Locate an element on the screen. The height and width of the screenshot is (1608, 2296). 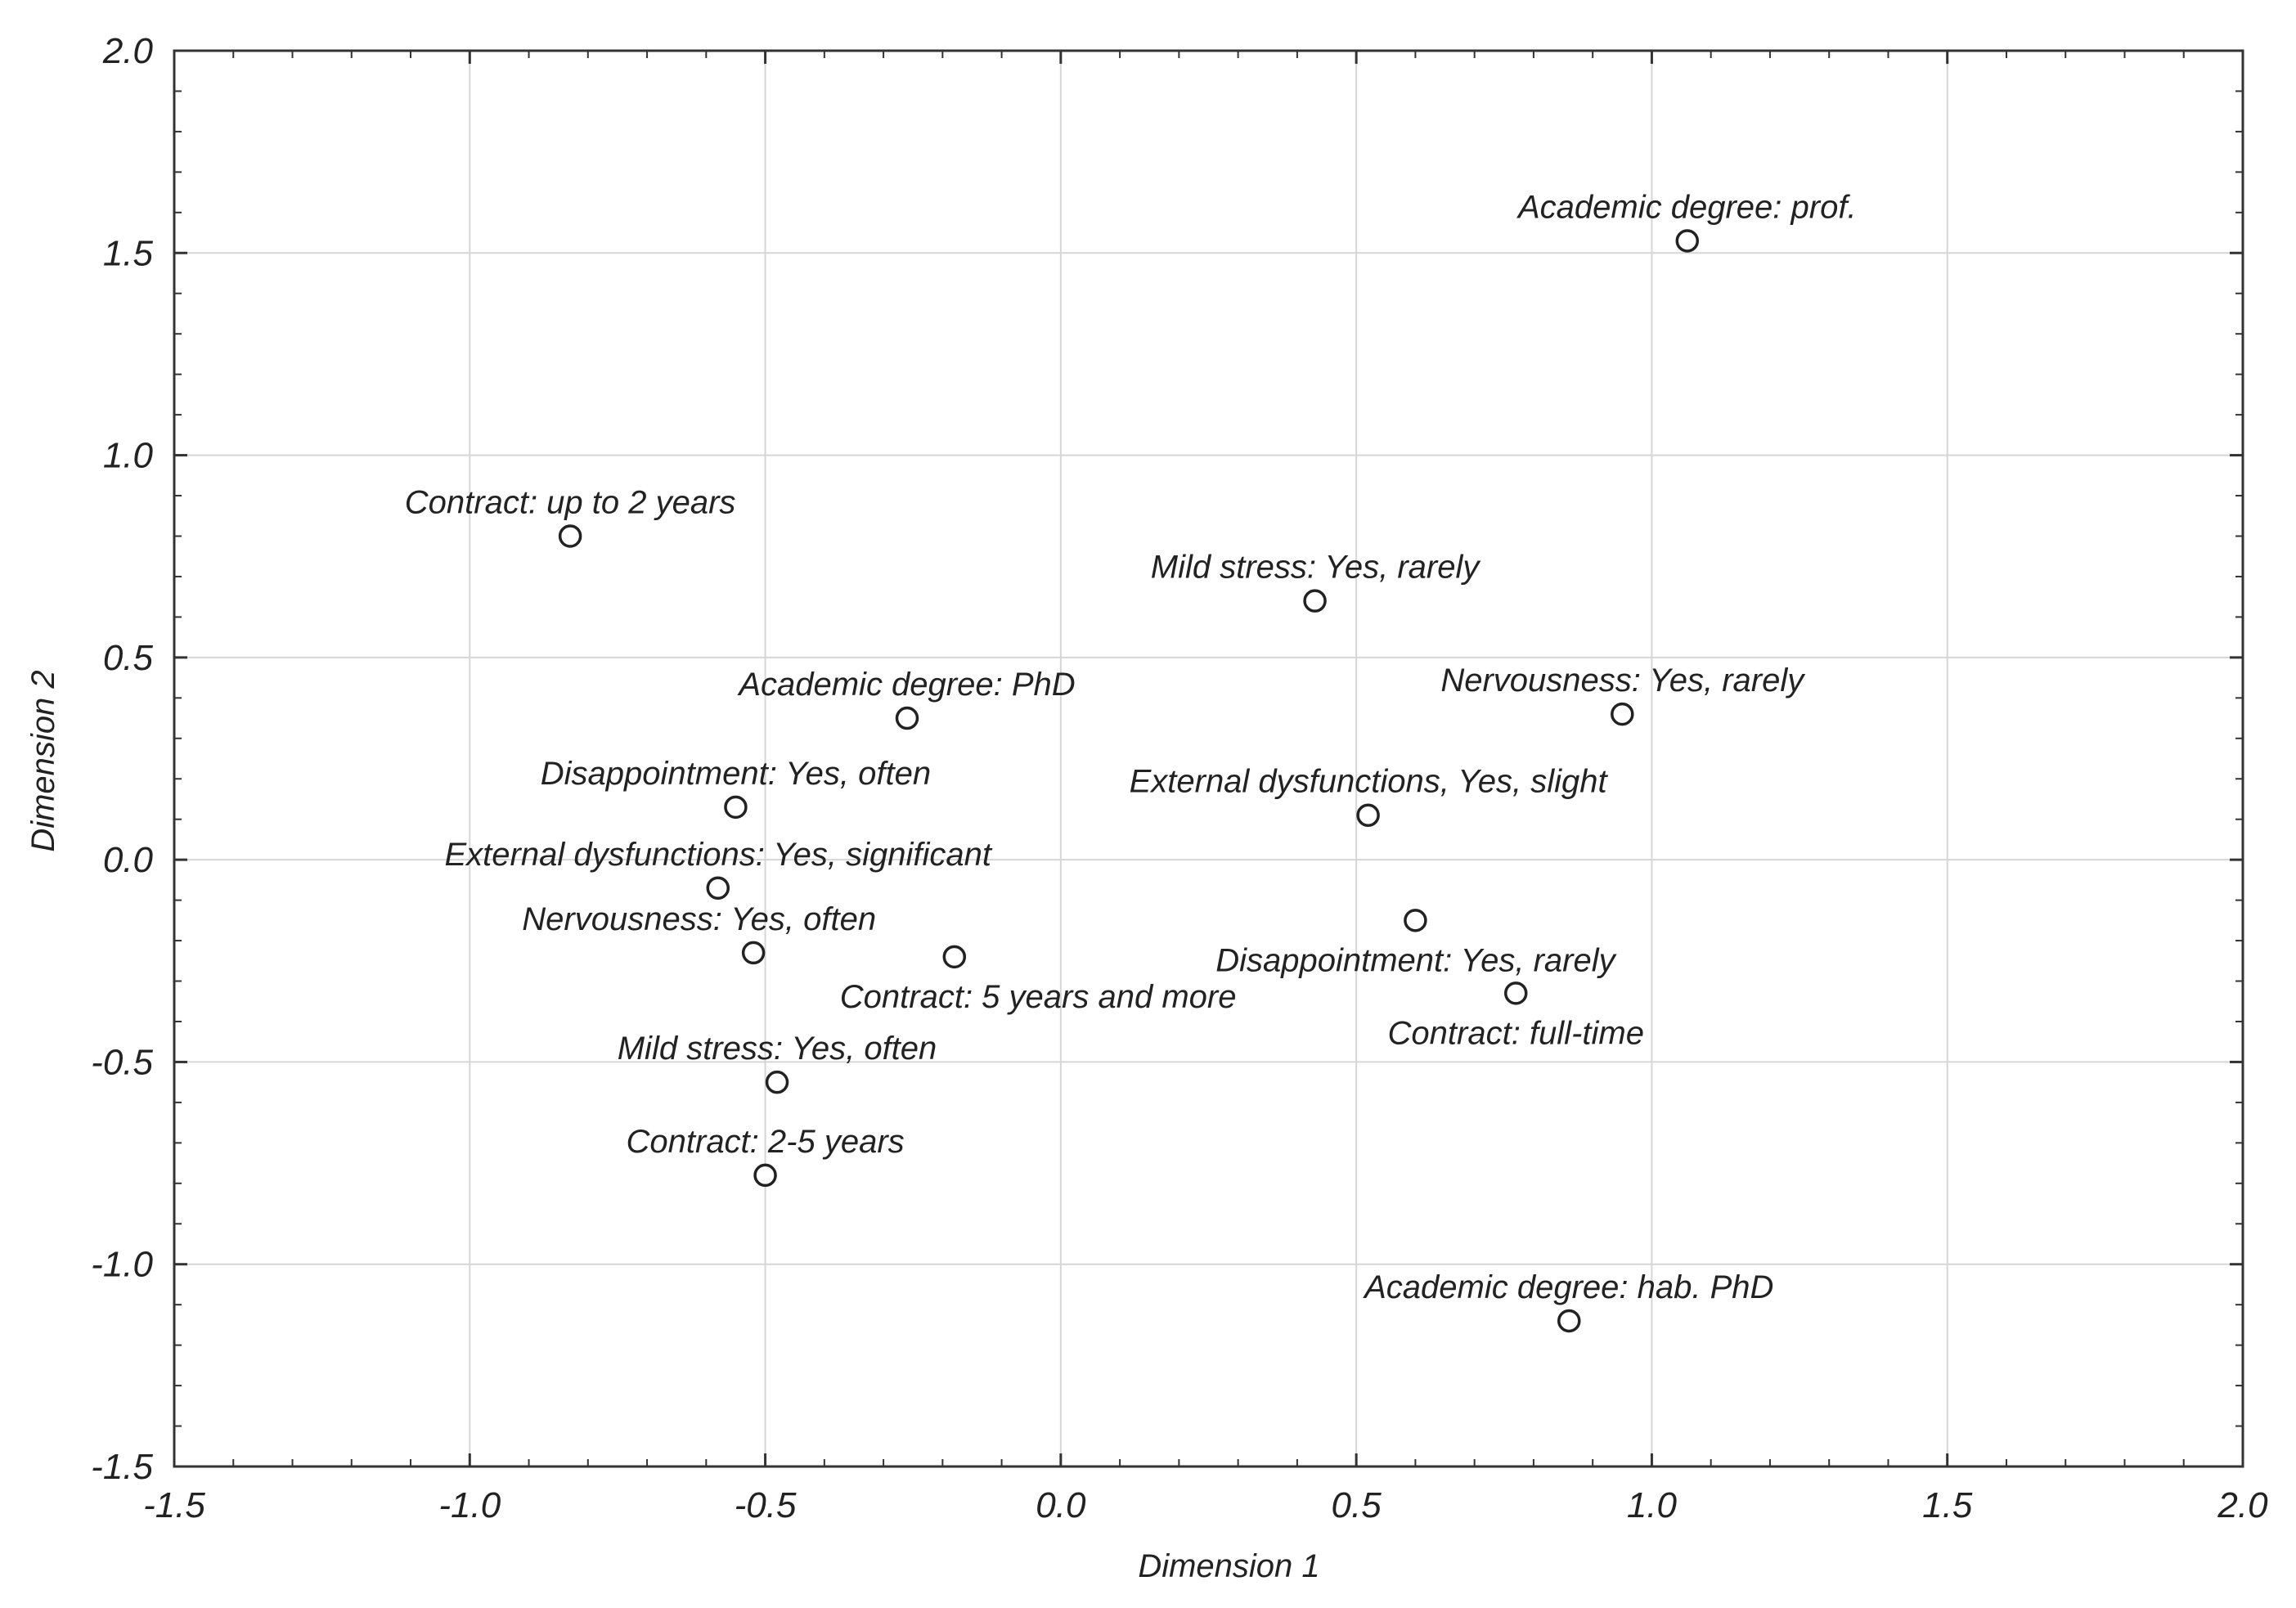
data-point-group: Nervousness: Yes, often is located at coordinates (699, 933).